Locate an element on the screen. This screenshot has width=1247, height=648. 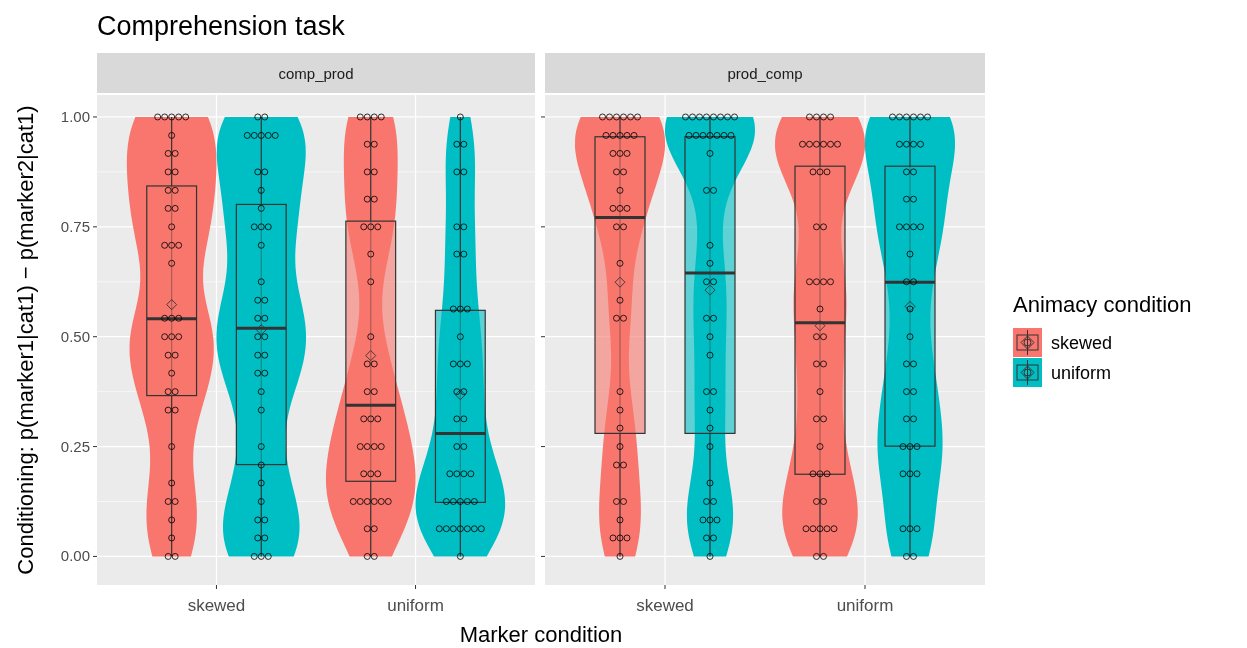
legend-title: Animacy condition is located at coordinates (1102, 304).